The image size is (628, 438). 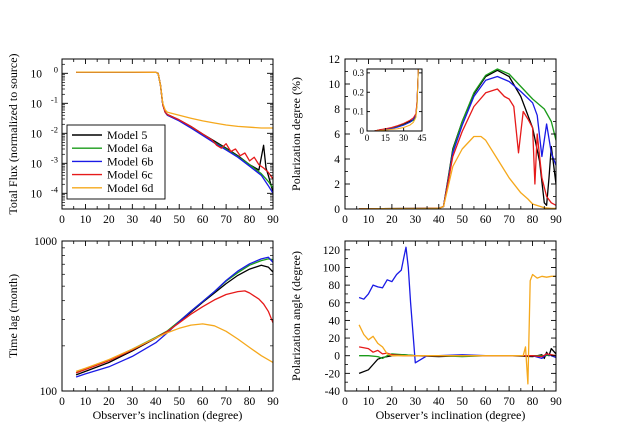 I want to click on plot-area-timelag, so click(x=167, y=316).